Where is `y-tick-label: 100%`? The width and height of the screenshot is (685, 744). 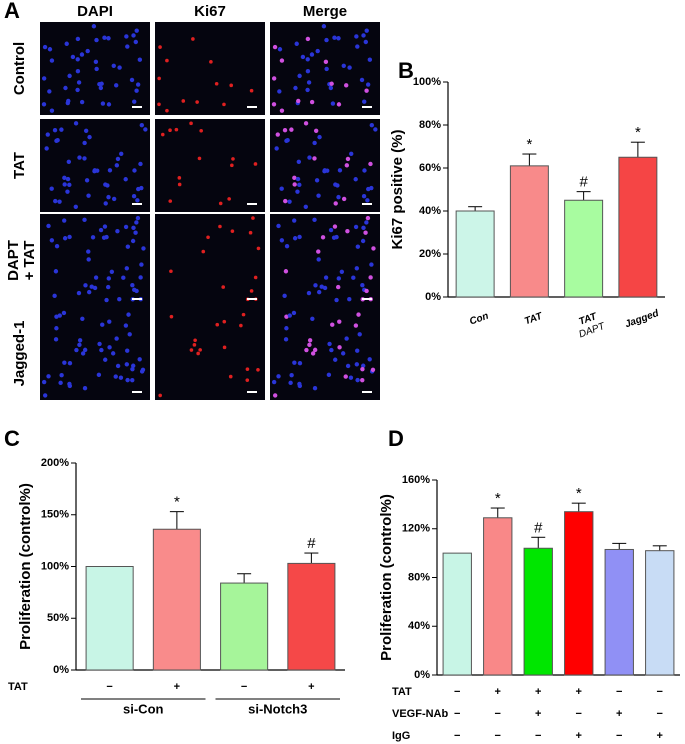
y-tick-label: 100% is located at coordinates (55, 566).